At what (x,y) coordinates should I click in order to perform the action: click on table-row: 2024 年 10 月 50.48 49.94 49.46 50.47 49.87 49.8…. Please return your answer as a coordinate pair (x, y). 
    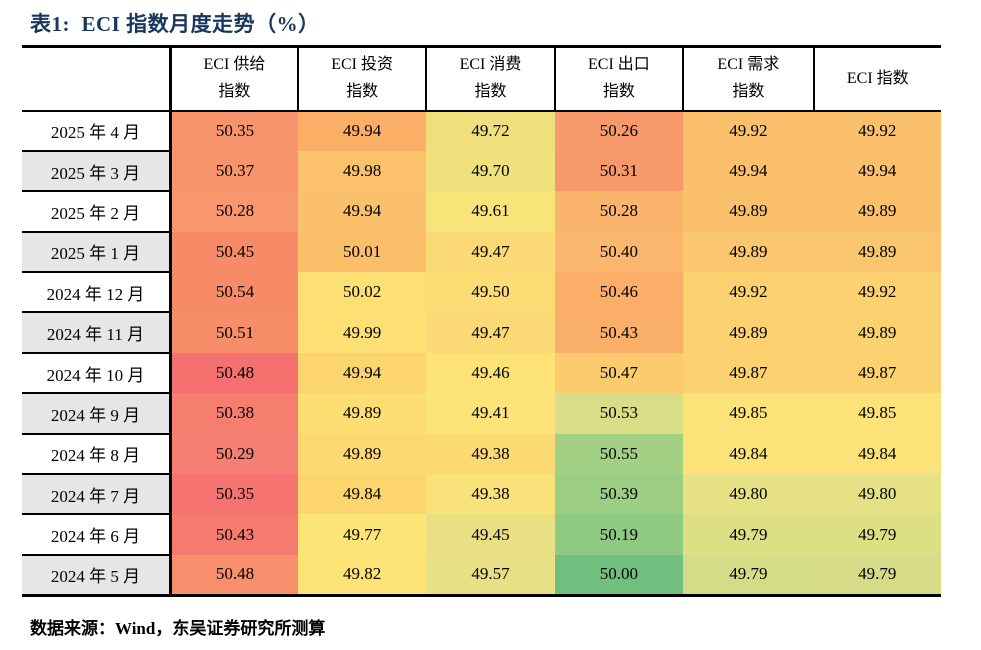
    Looking at the image, I should click on (481, 373).